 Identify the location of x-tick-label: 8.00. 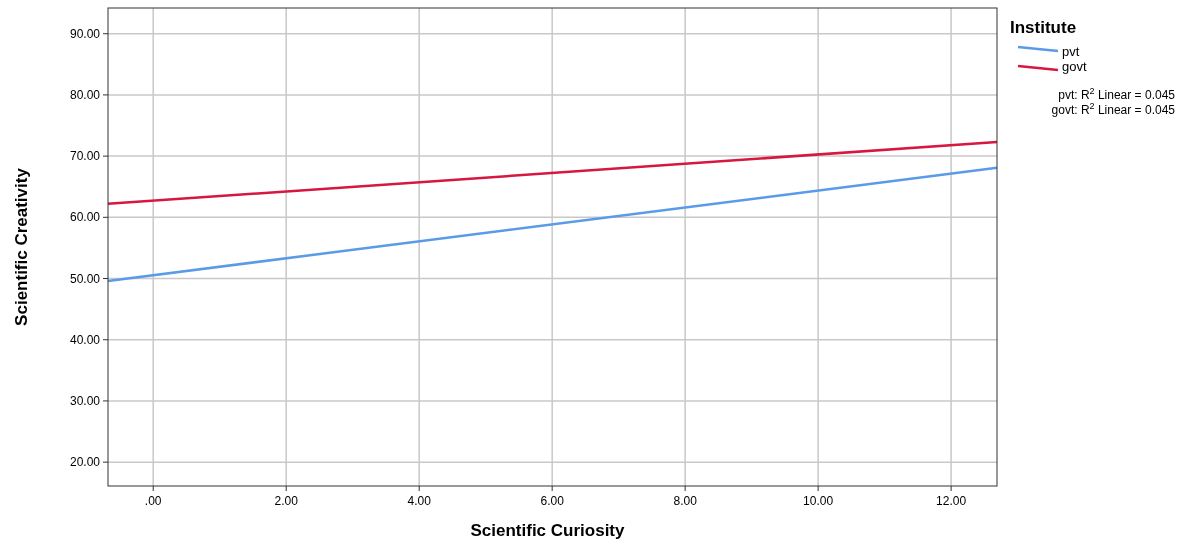
(685, 501).